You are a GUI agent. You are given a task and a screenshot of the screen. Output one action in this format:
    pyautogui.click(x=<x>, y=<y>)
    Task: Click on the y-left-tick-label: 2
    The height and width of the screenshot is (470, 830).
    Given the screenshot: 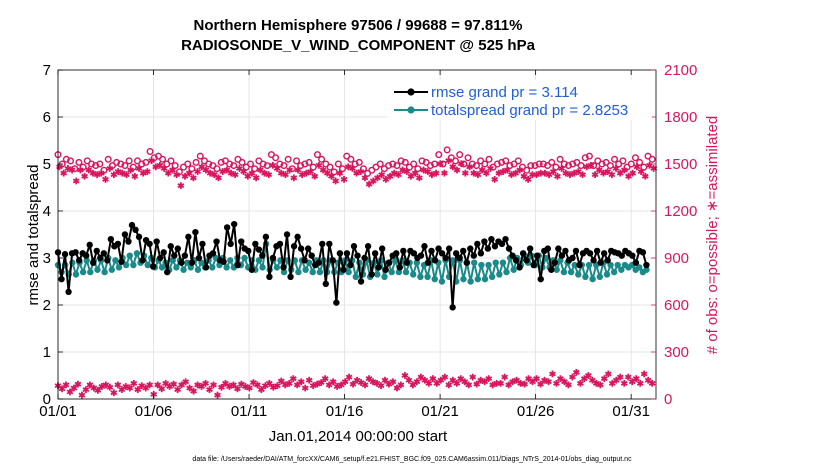 What is the action you would take?
    pyautogui.click(x=47, y=305)
    